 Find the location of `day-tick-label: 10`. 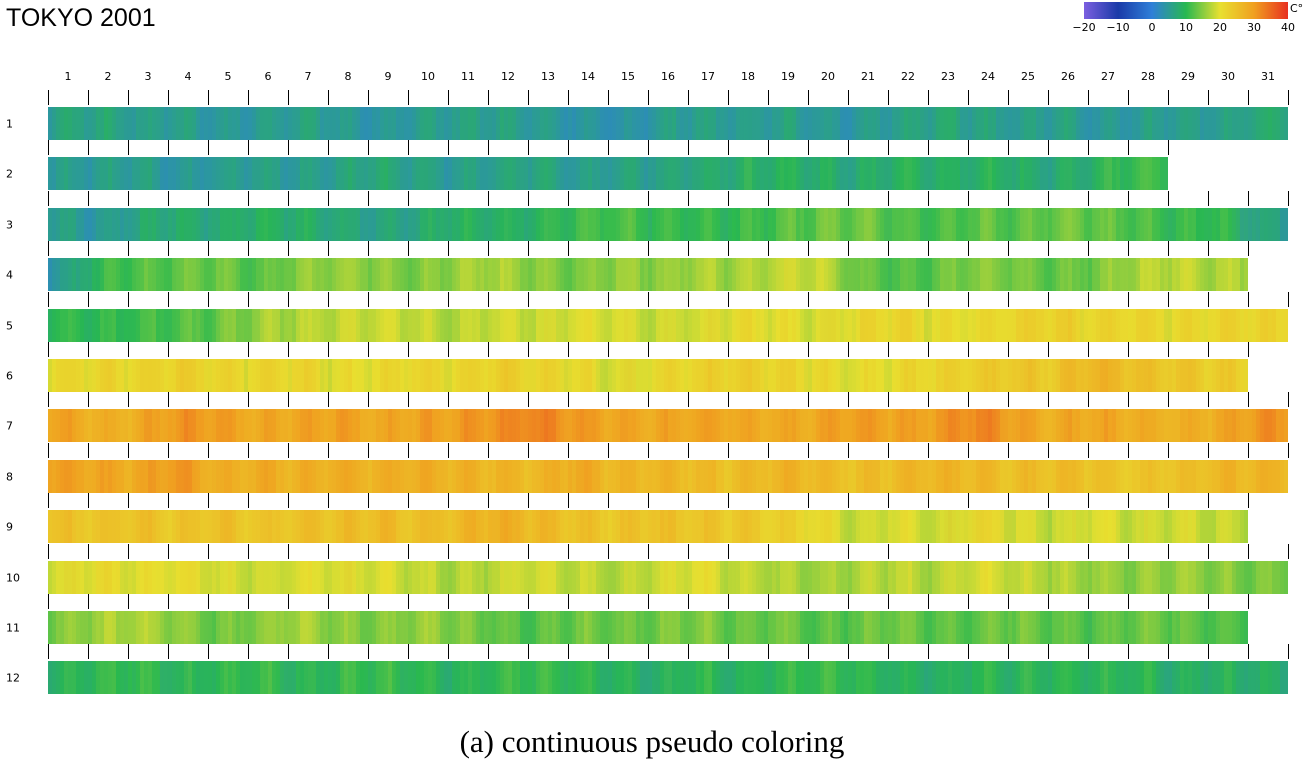

day-tick-label: 10 is located at coordinates (428, 76).